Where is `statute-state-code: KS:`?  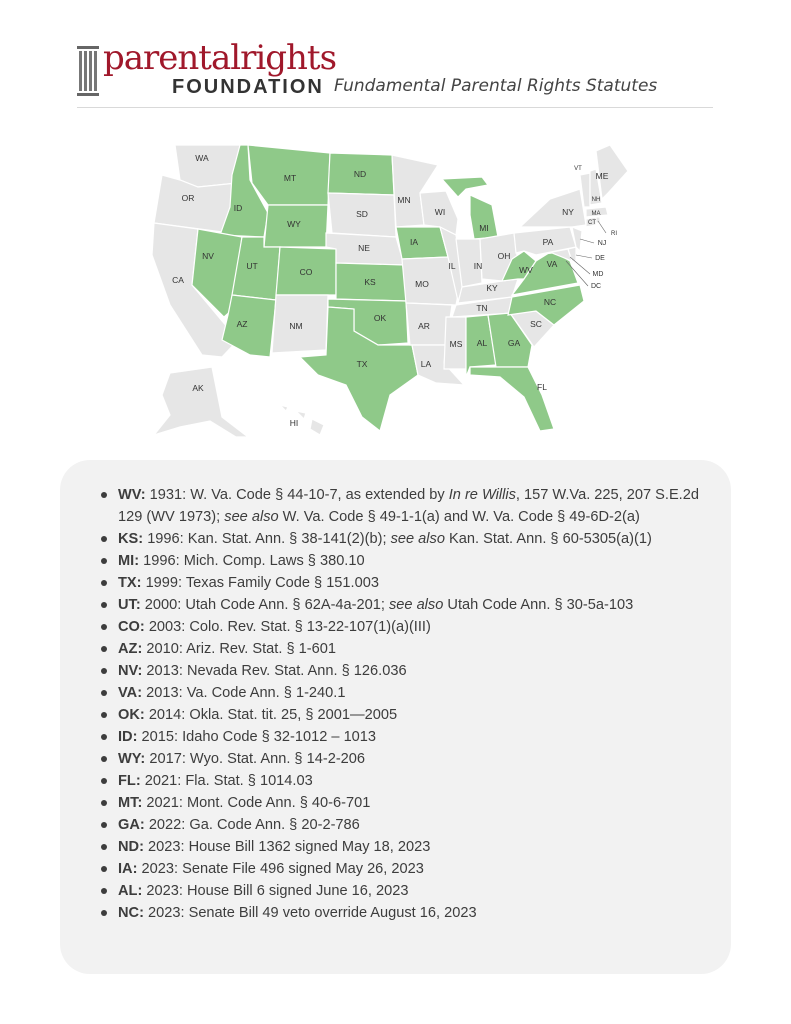
statute-state-code: KS: is located at coordinates (131, 539).